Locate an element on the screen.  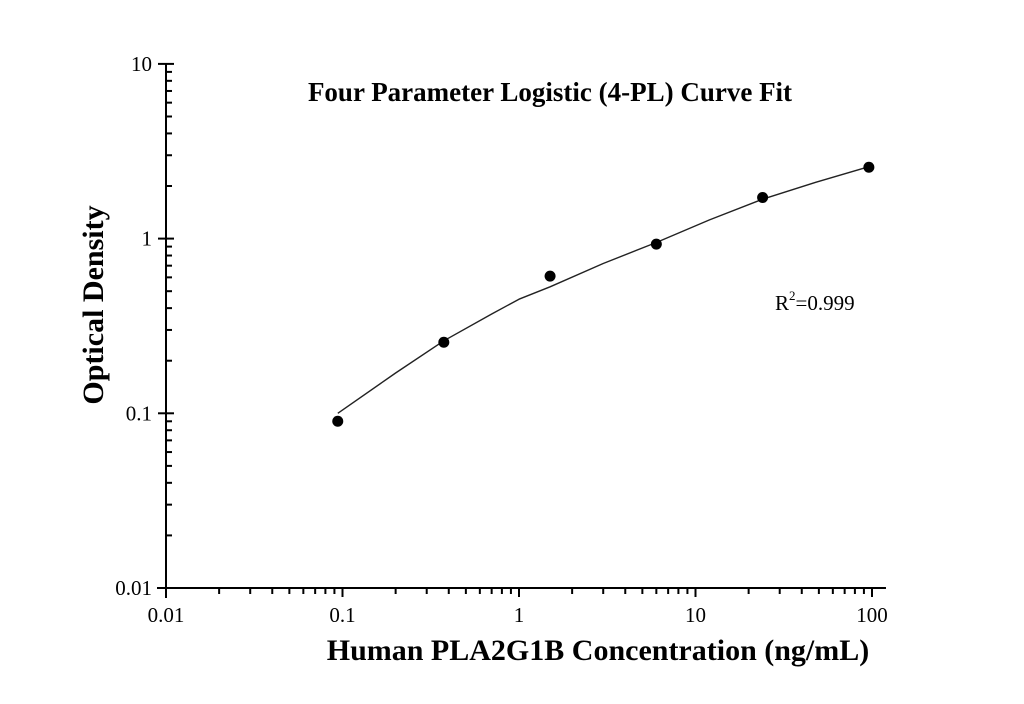
y-tick-label: 1 is located at coordinates (147, 239).